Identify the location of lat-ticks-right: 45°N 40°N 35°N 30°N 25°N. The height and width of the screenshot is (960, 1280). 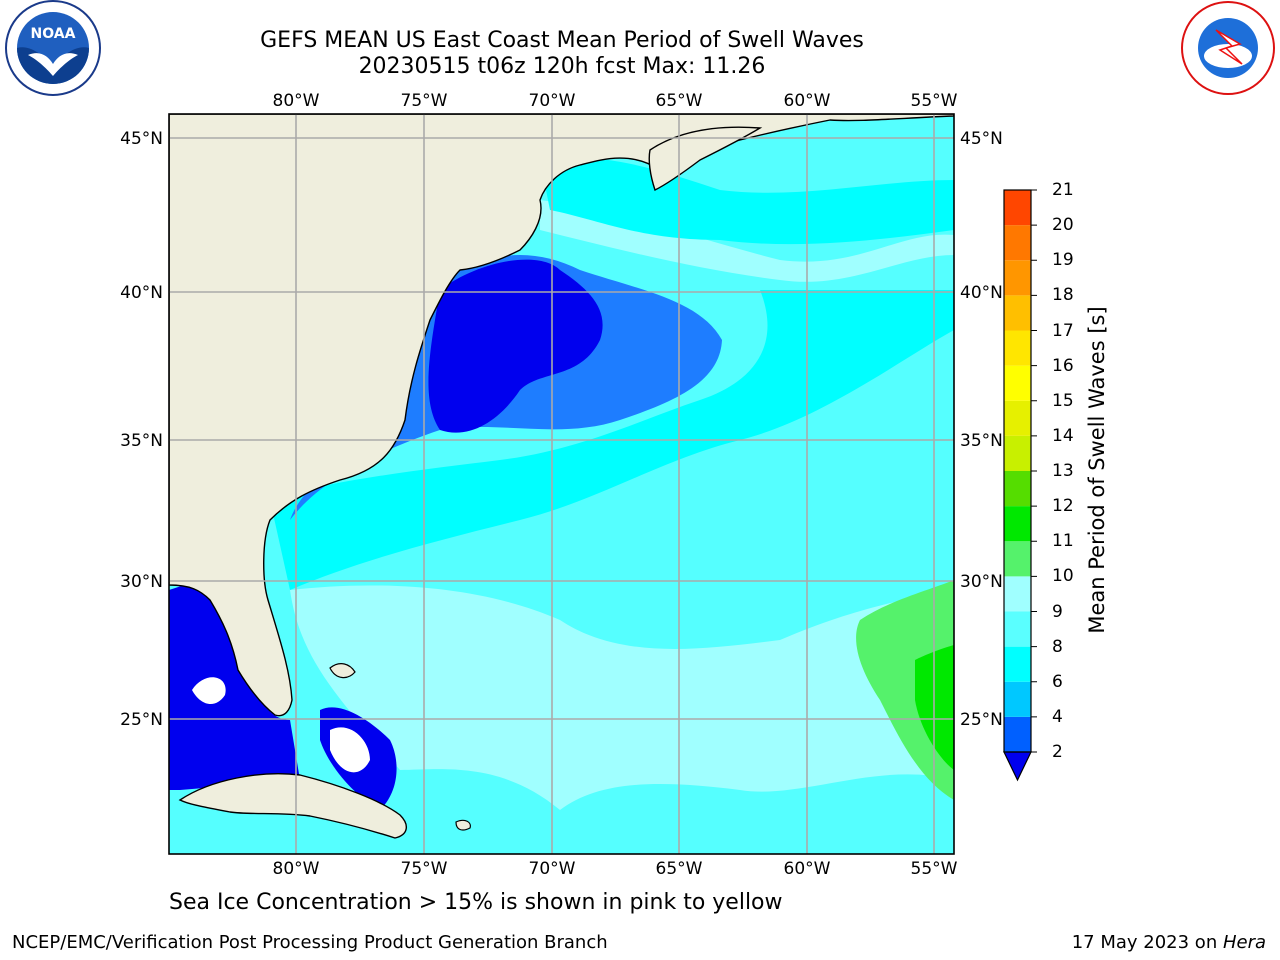
(981, 429).